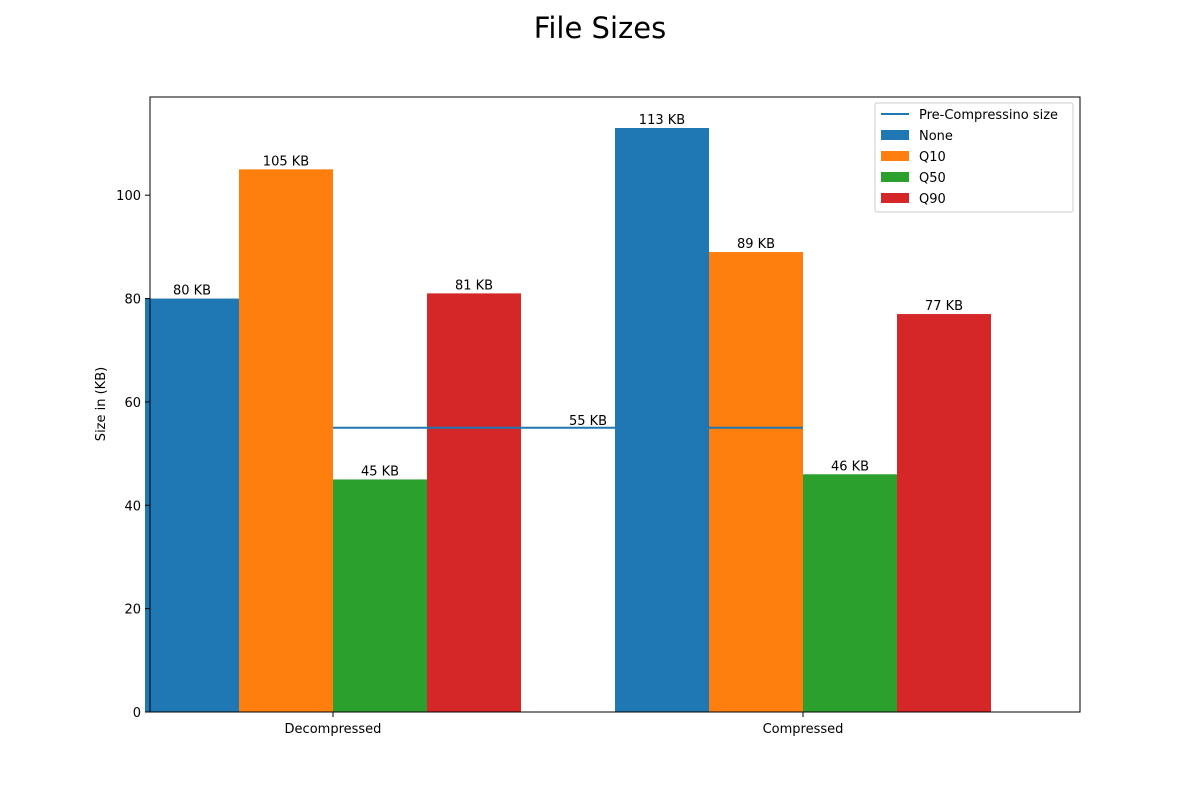 The width and height of the screenshot is (1200, 800). Describe the element at coordinates (192, 291) in the screenshot. I see `bar-value-label: 80 KB` at that location.